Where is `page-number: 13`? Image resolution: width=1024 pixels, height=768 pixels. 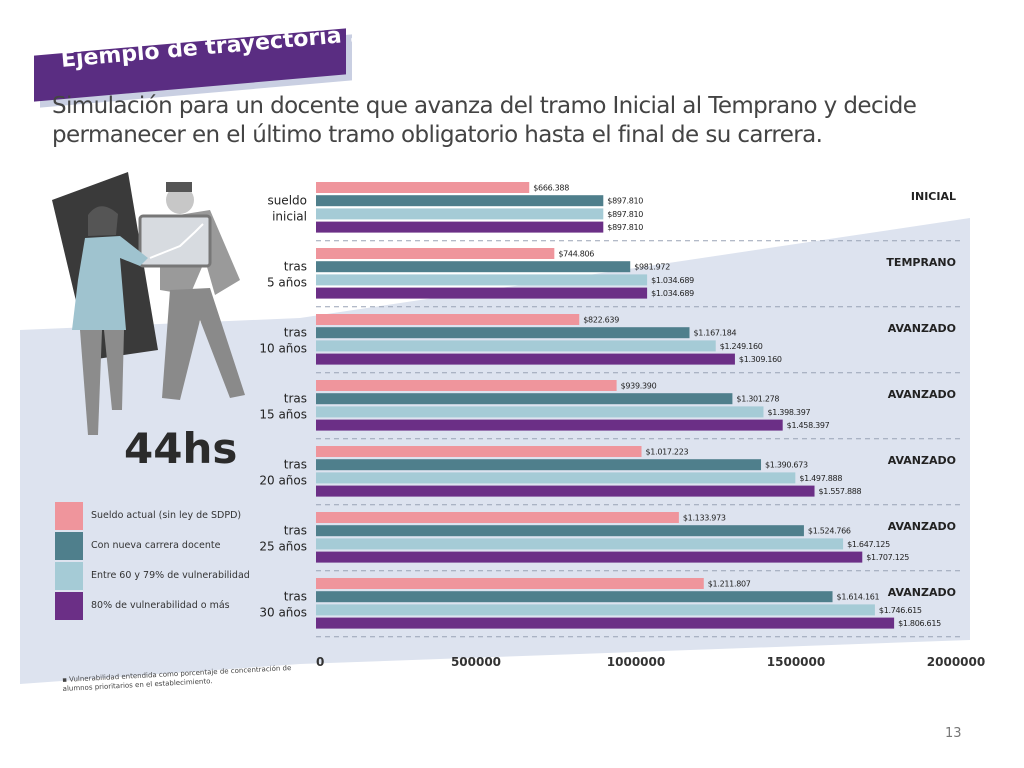 page-number: 13 is located at coordinates (953, 733).